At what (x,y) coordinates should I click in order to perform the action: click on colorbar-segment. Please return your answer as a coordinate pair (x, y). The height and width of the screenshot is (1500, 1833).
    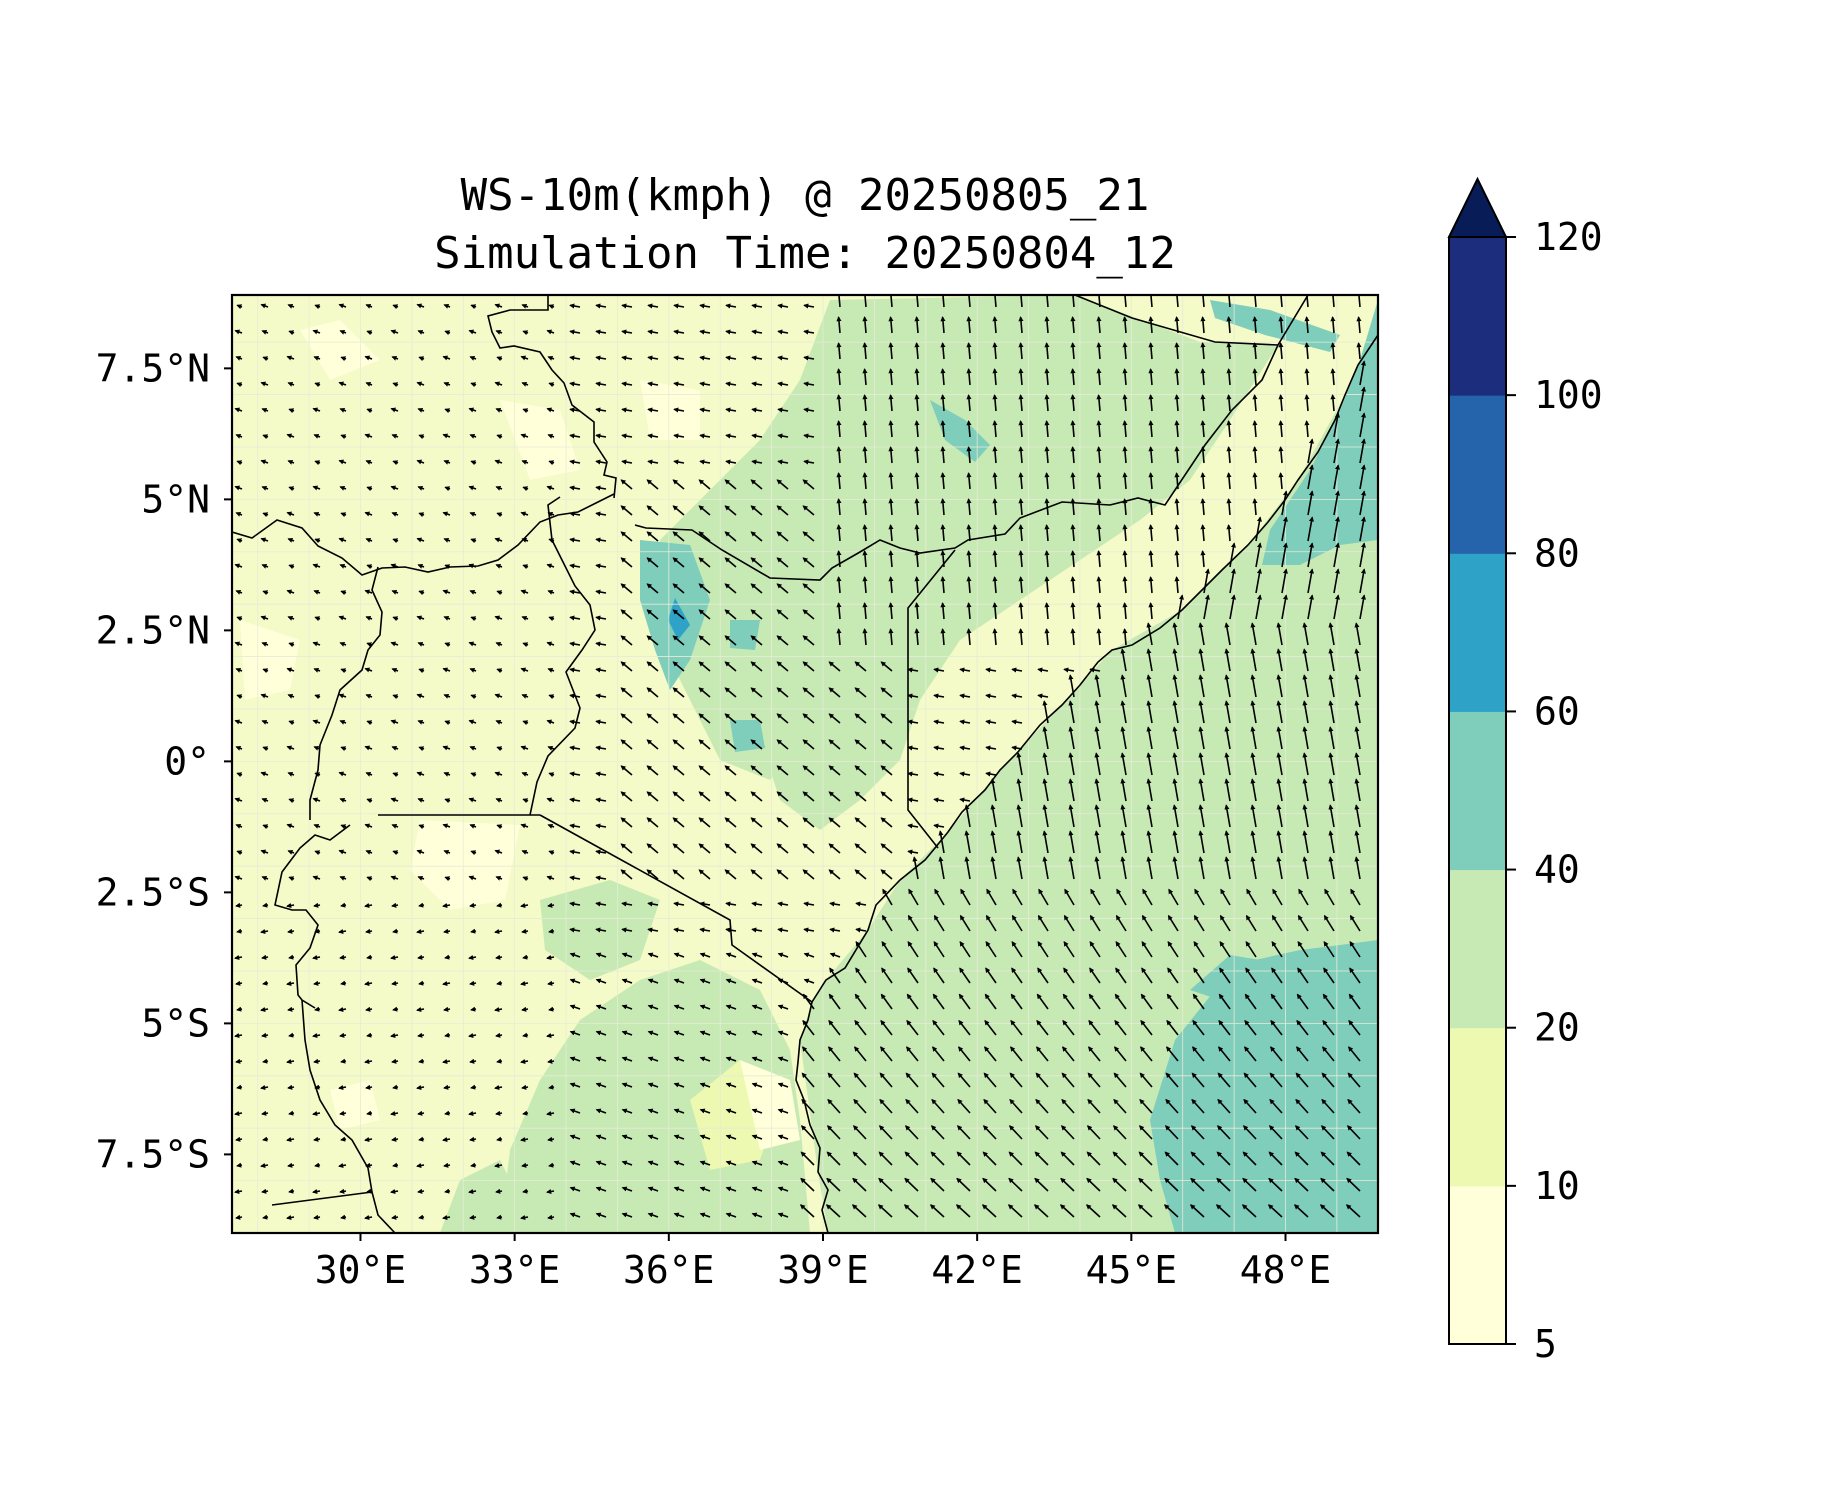
    Looking at the image, I should click on (1477, 949).